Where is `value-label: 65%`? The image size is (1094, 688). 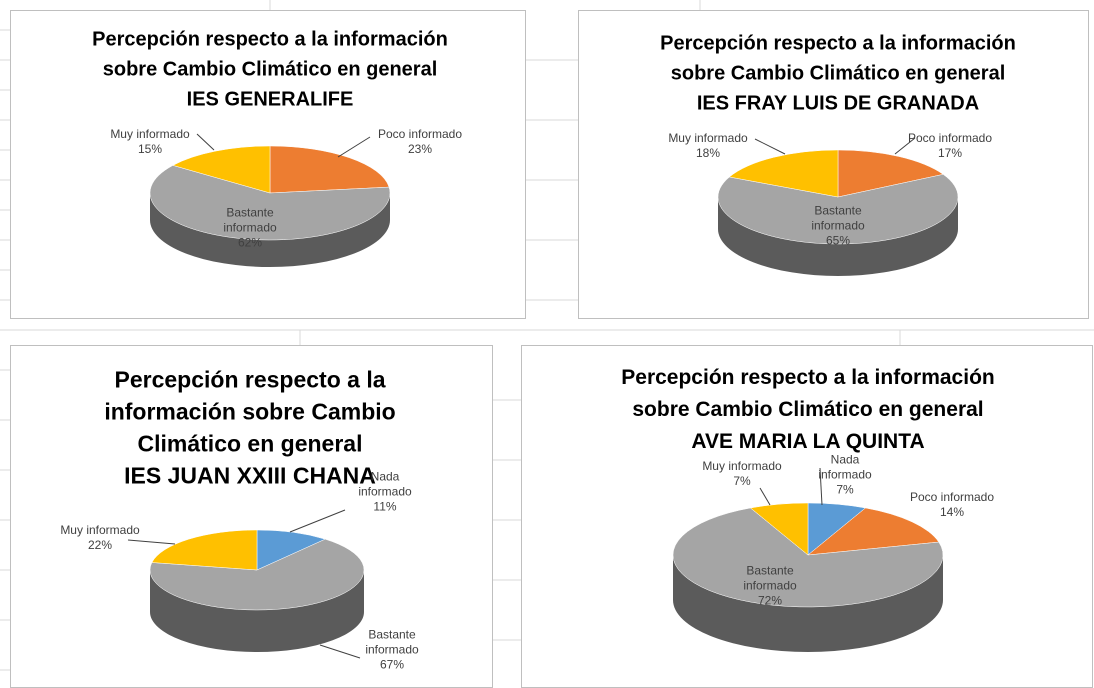 value-label: 65% is located at coordinates (838, 240).